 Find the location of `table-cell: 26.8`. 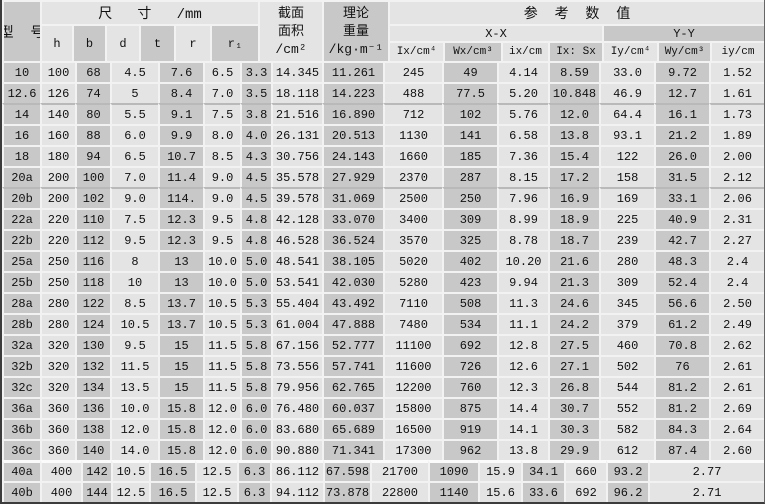

table-cell: 26.8 is located at coordinates (573, 386).